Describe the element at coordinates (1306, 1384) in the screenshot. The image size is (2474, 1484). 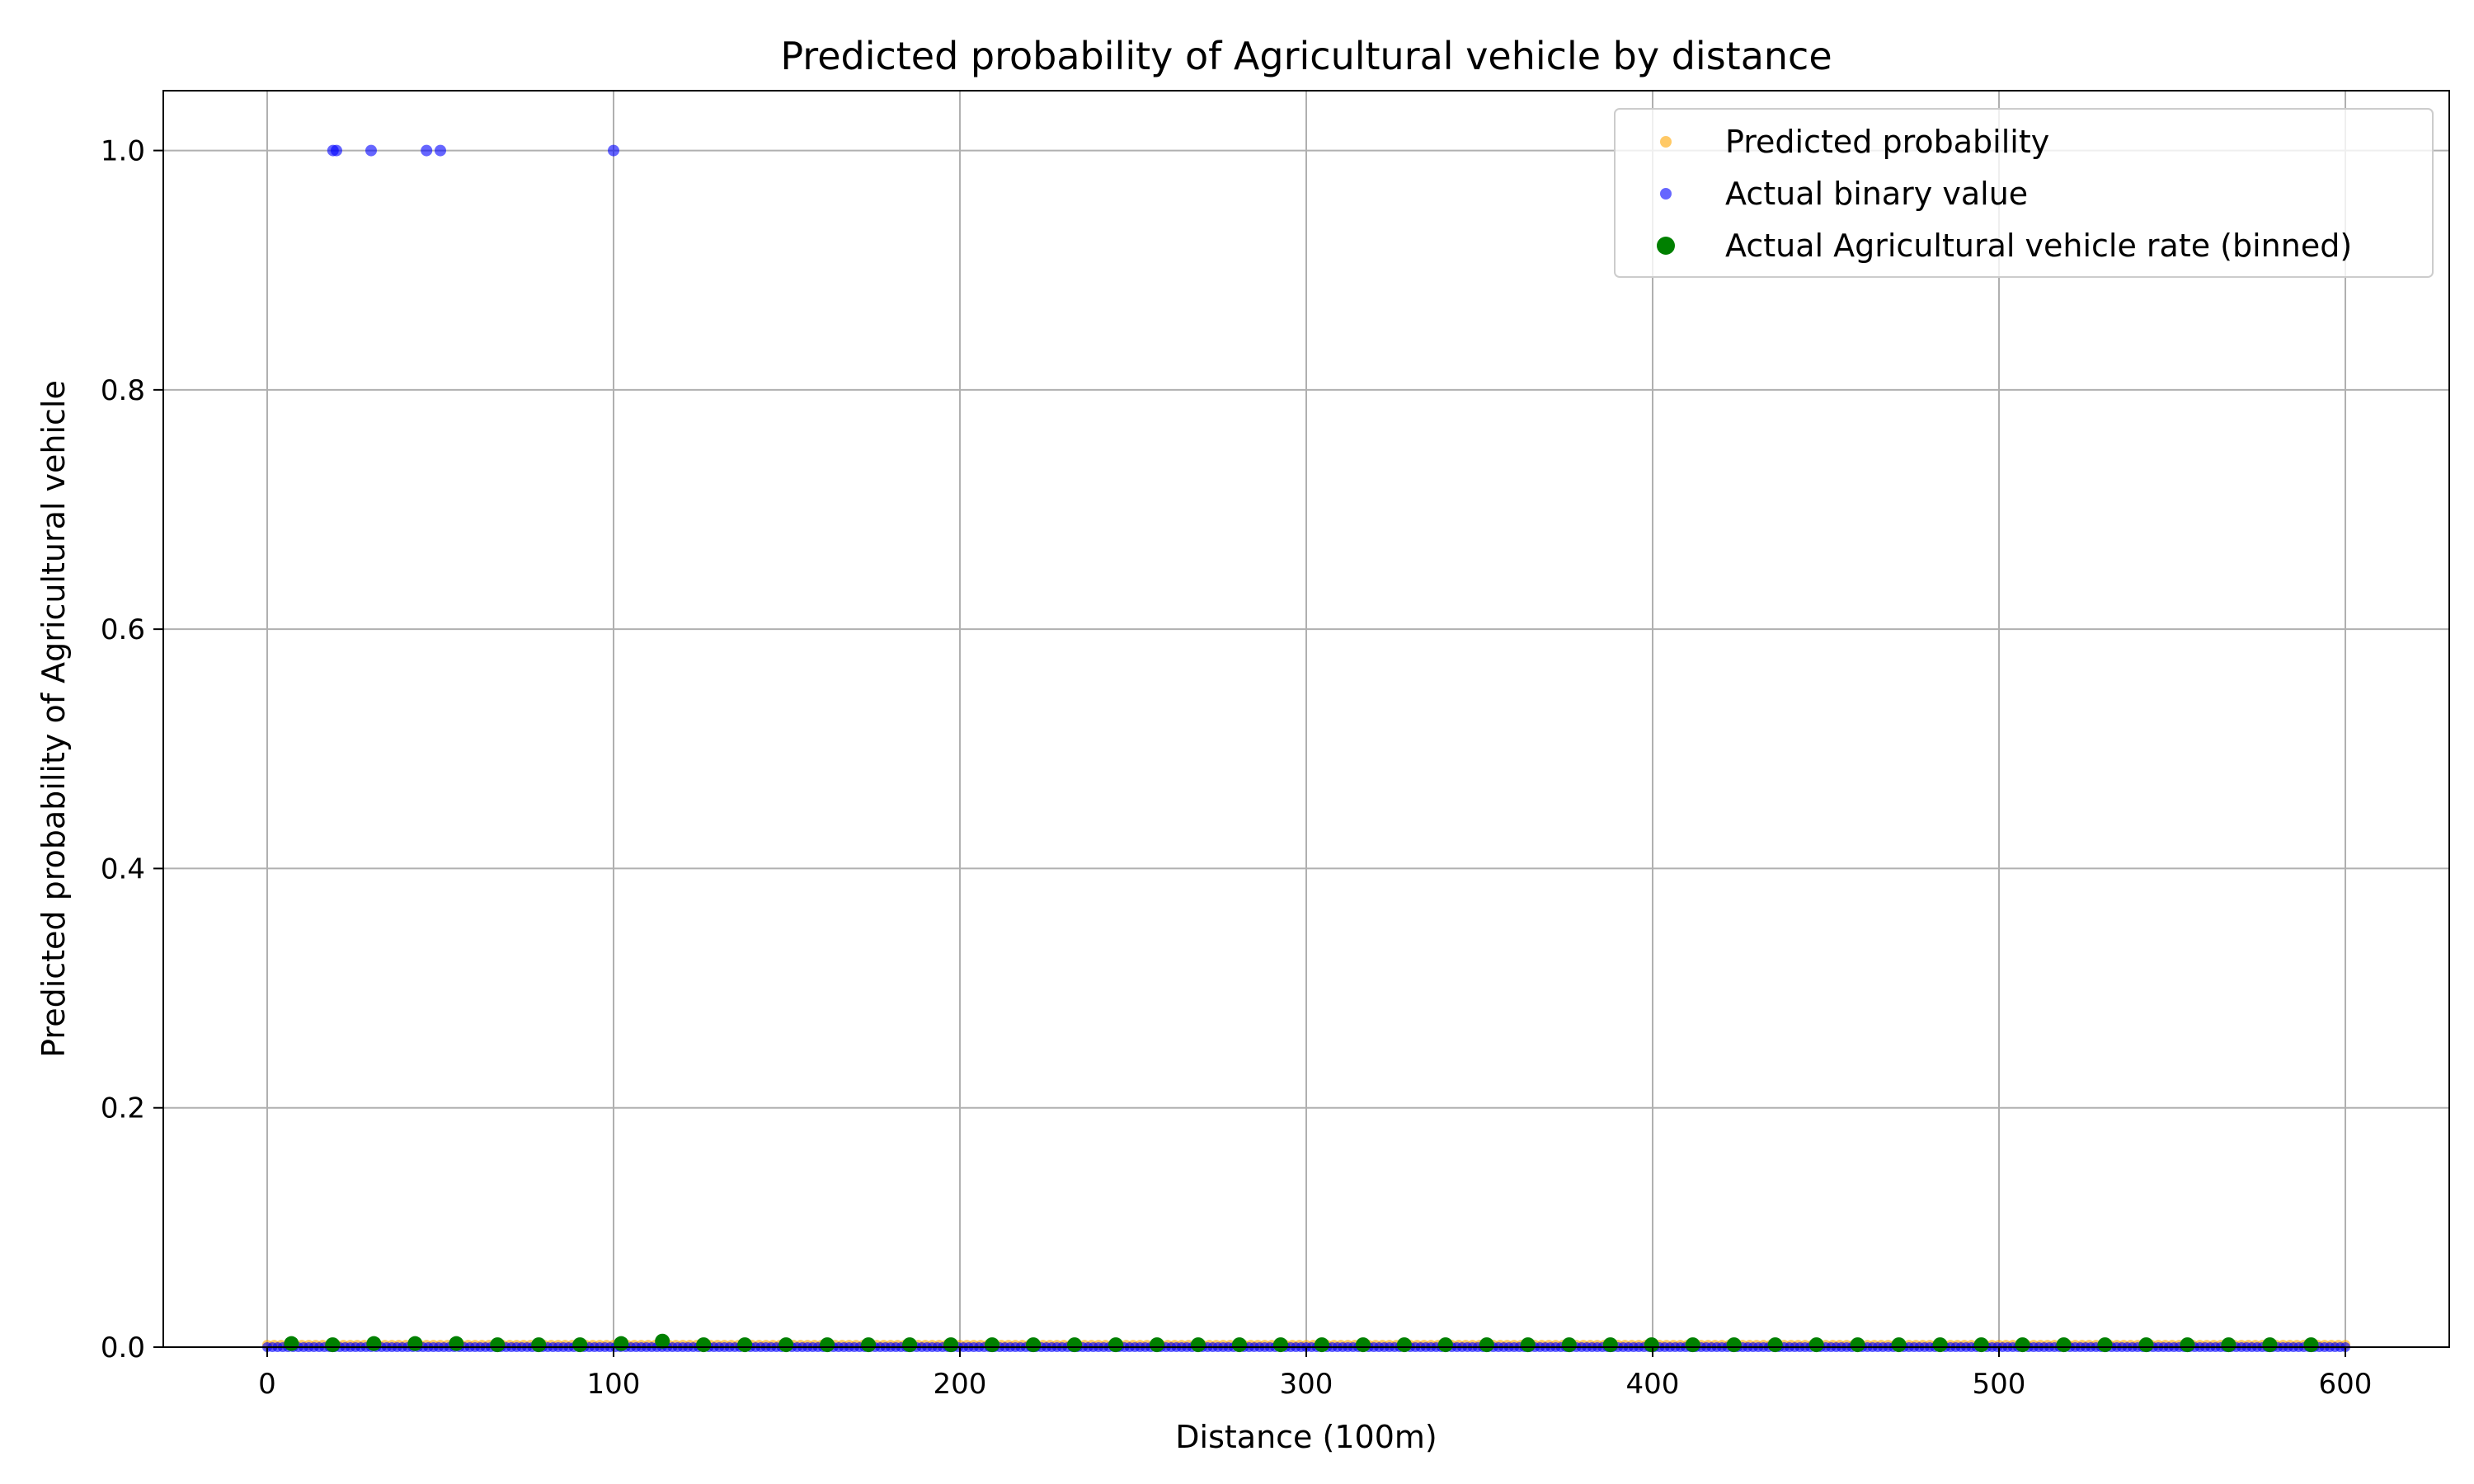
I see `x-tick-label: 300` at that location.